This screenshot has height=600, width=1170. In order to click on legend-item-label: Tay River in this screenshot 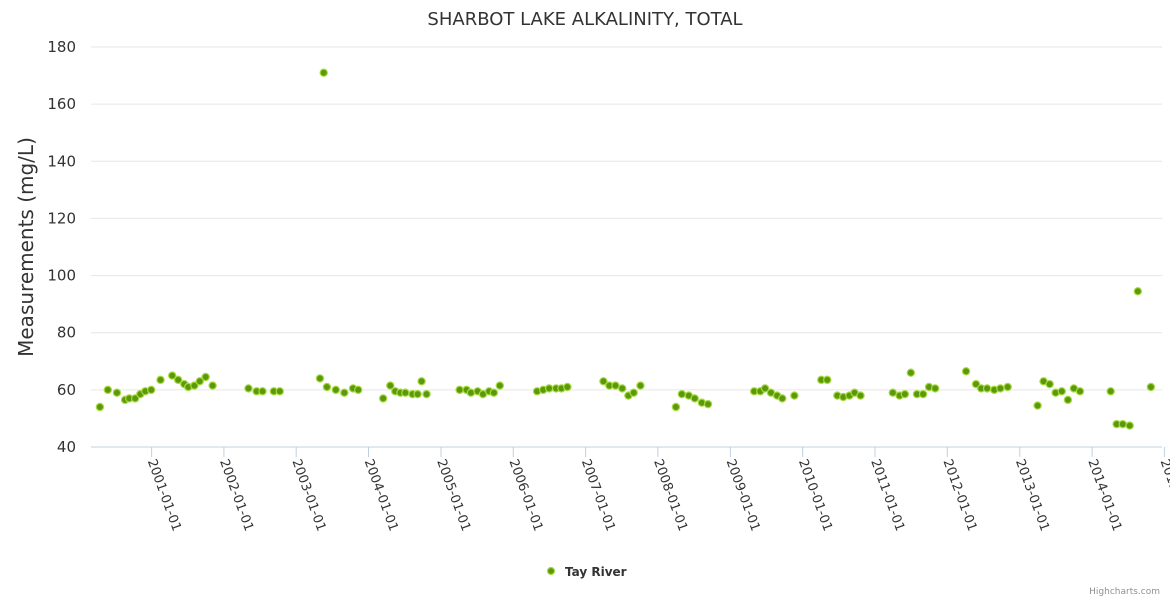, I will do `click(596, 572)`.